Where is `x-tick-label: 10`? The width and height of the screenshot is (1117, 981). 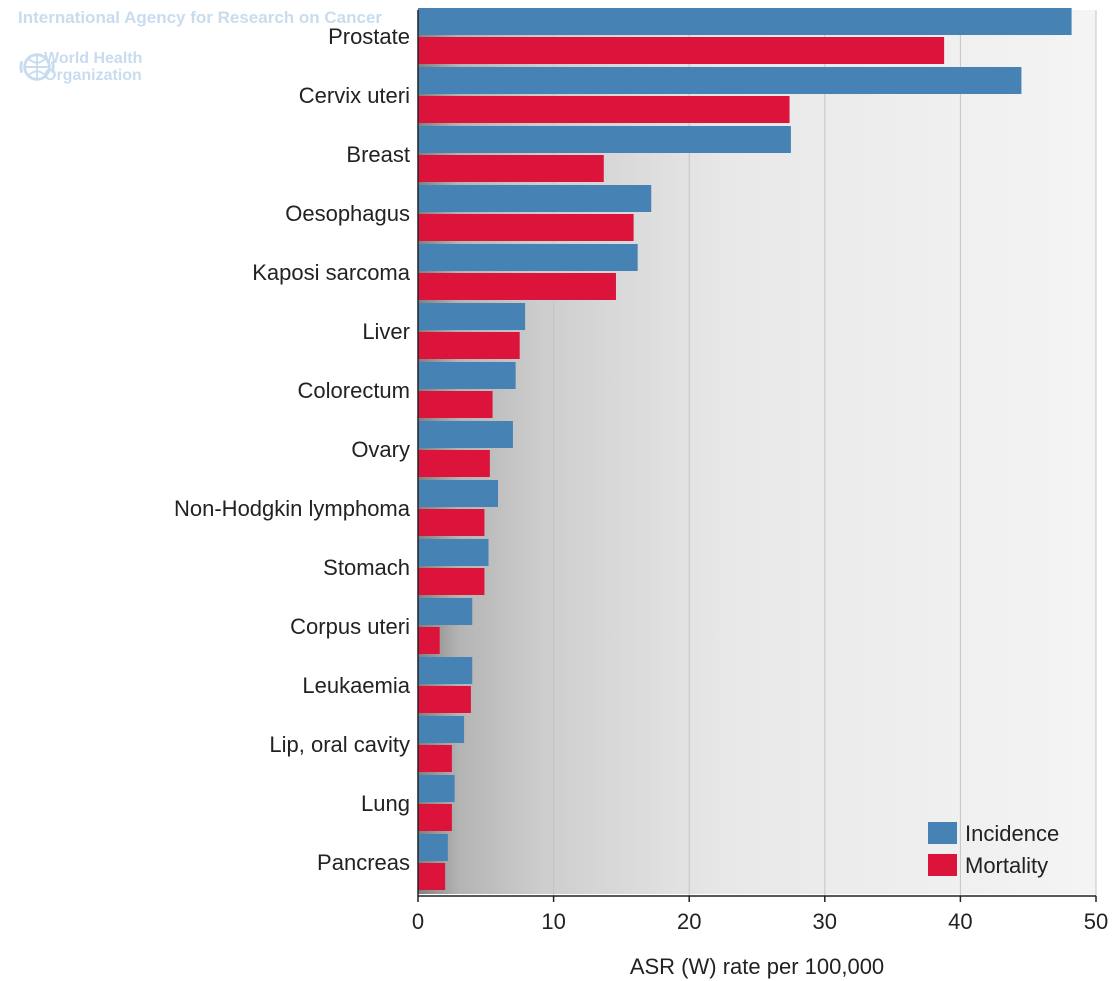
x-tick-label: 10 is located at coordinates (553, 921).